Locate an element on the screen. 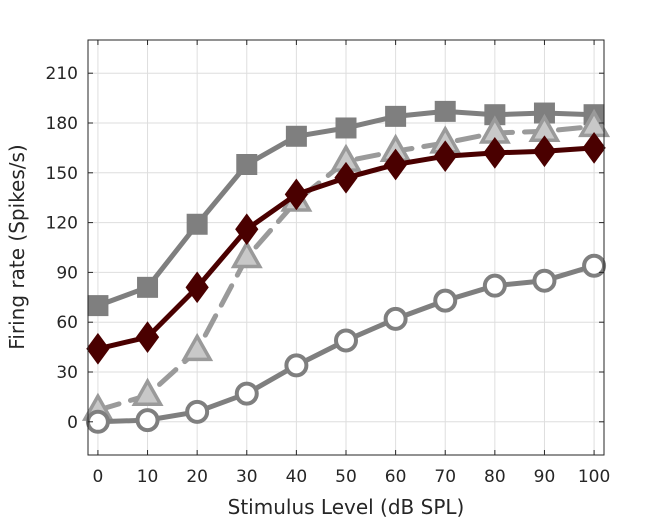 Image resolution: width=667 pixels, height=521 pixels. x-tick-label: 100 is located at coordinates (594, 477).